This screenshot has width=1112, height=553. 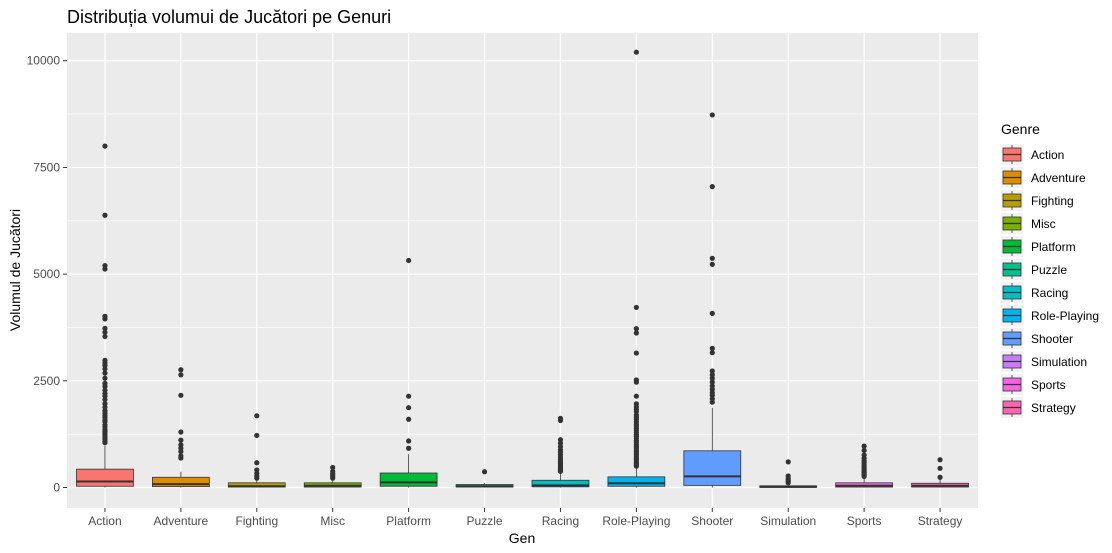 What do you see at coordinates (181, 427) in the screenshot?
I see `box-adventure` at bounding box center [181, 427].